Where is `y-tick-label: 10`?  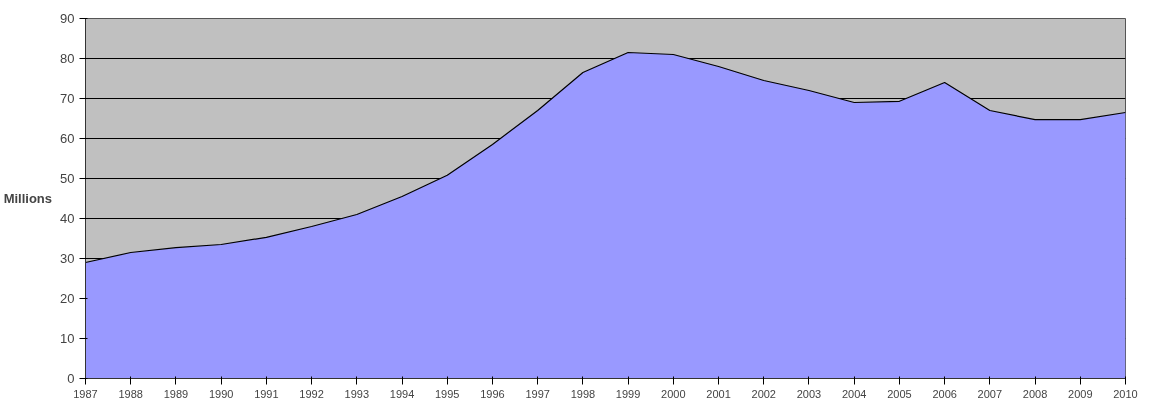
y-tick-label: 10 is located at coordinates (67, 338).